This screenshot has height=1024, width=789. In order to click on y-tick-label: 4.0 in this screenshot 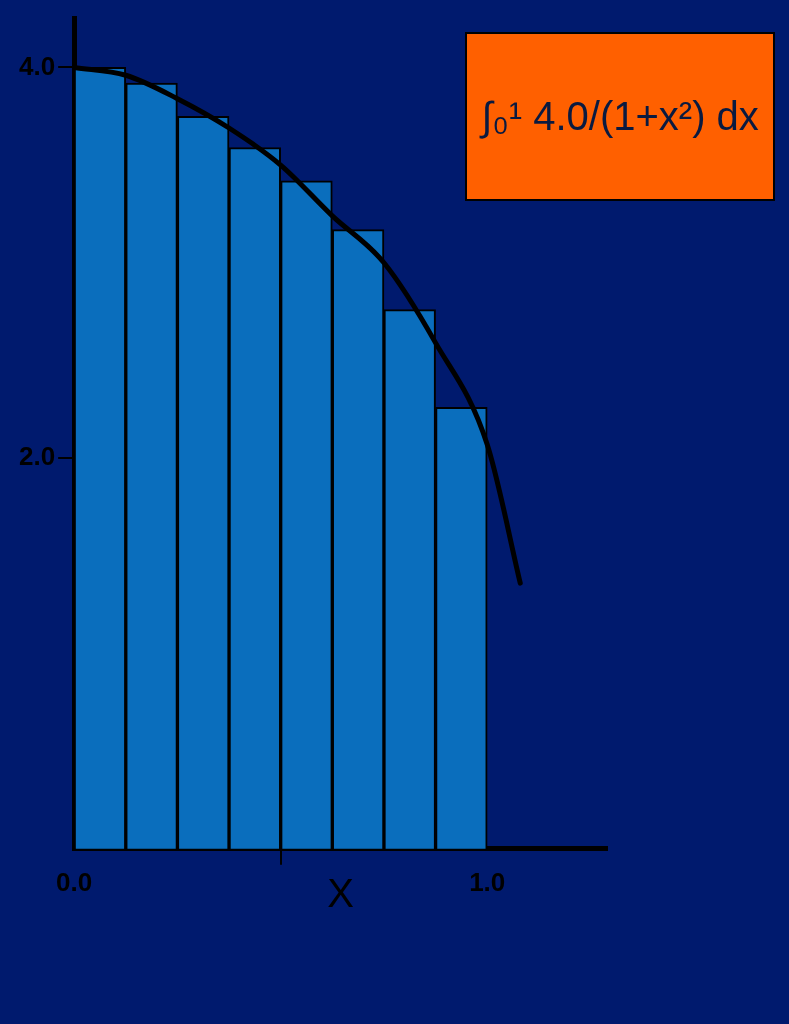, I will do `click(37, 65)`.